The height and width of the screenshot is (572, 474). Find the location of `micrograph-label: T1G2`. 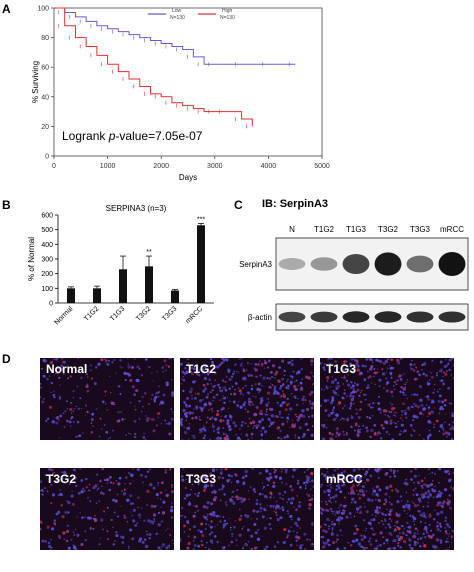

micrograph-label: T1G2 is located at coordinates (201, 369).